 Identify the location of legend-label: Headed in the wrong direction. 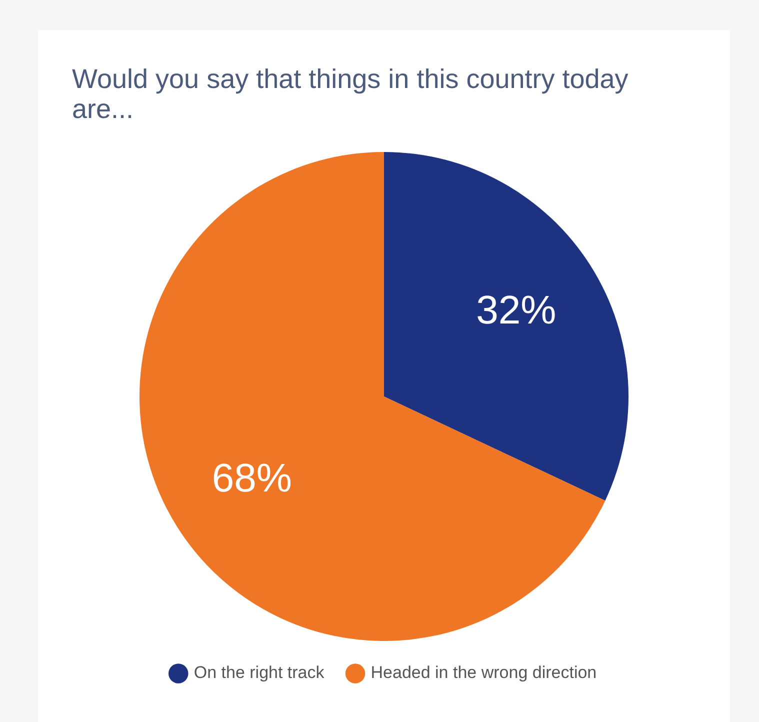
(483, 672).